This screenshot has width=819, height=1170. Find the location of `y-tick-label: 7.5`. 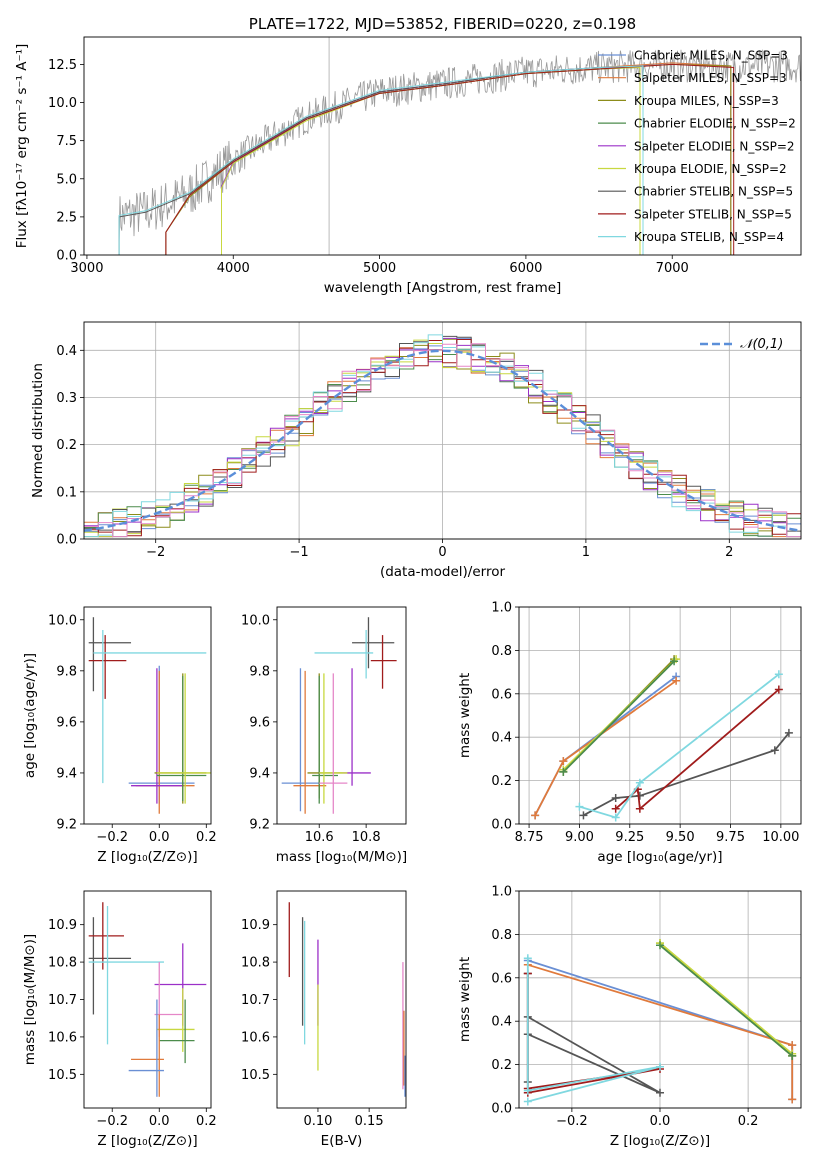

y-tick-label: 7.5 is located at coordinates (66, 141).